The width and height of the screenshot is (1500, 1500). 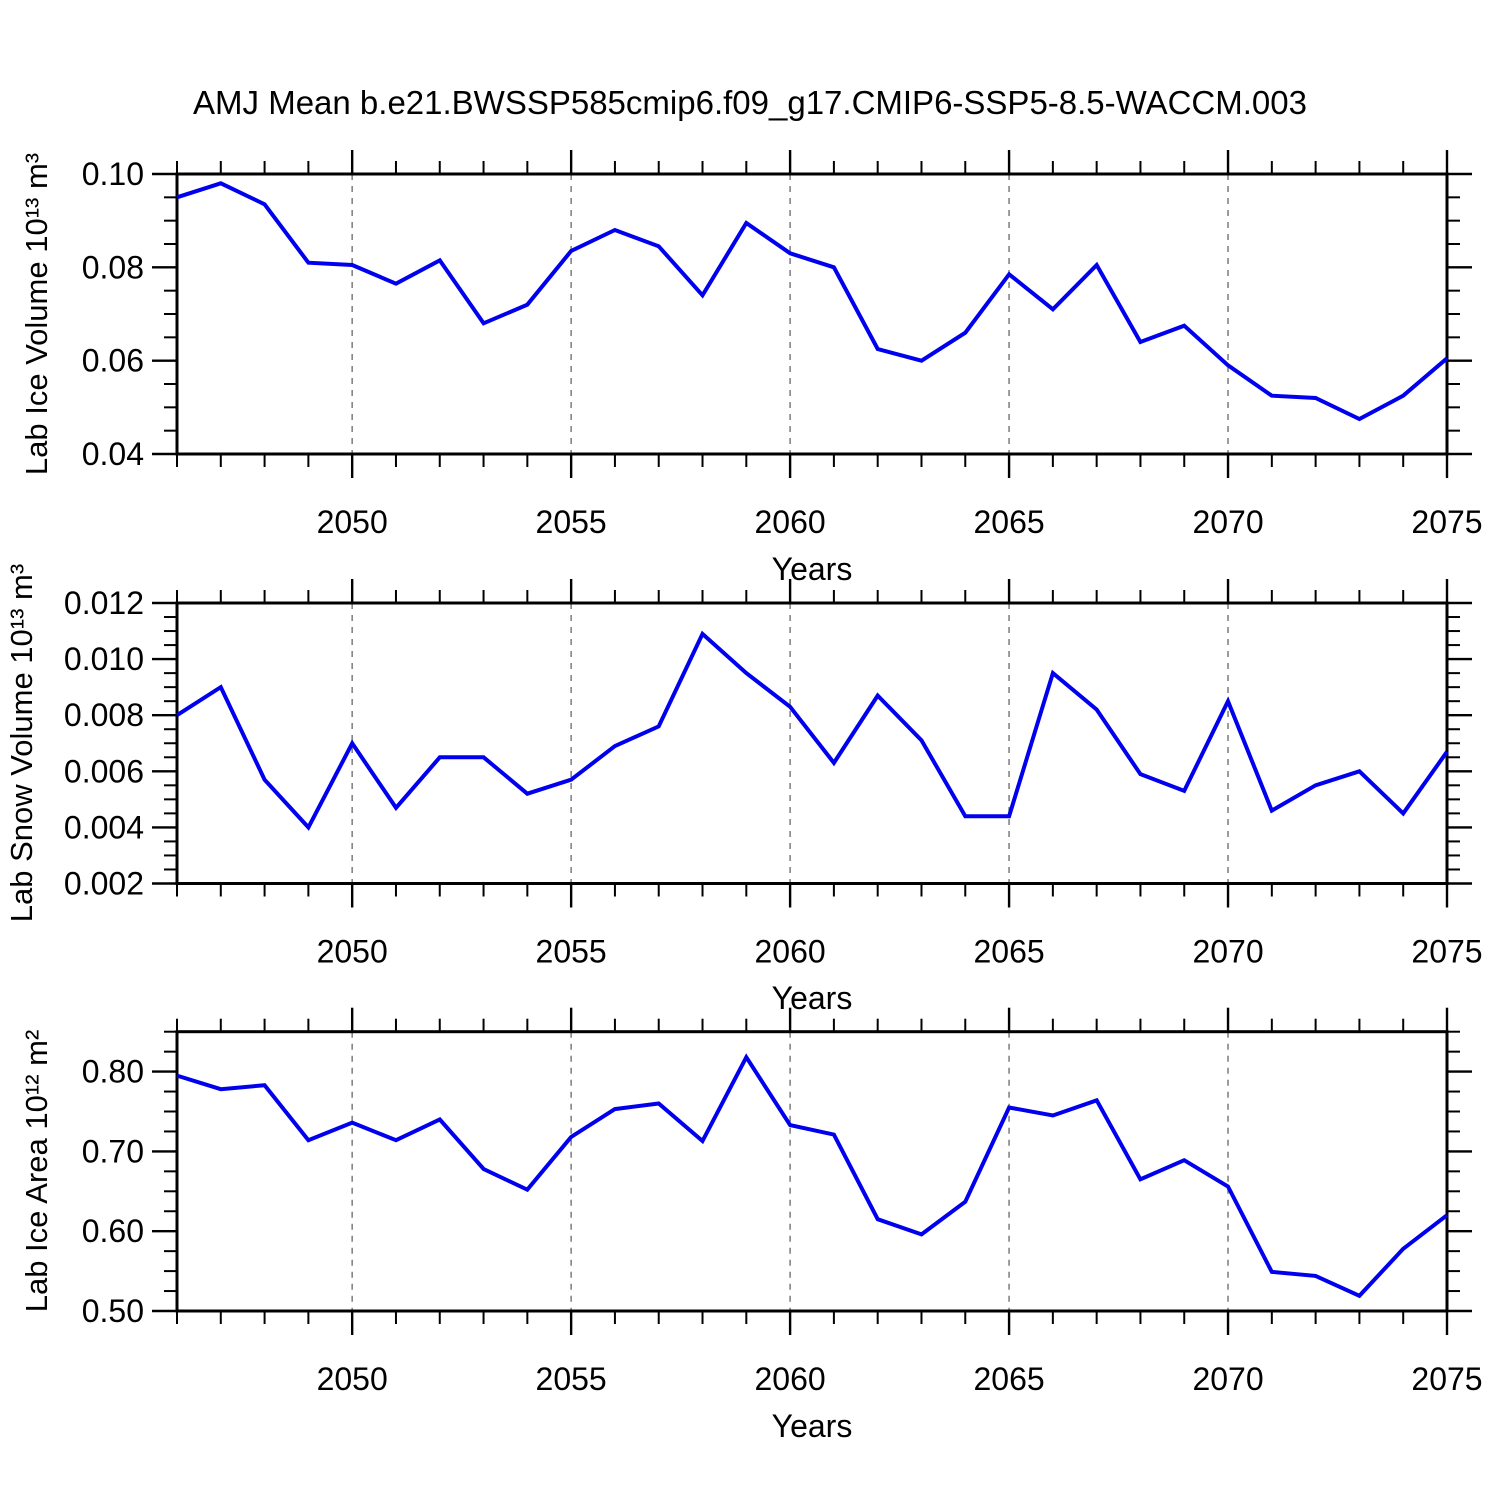 I want to click on panel-2-xtick-label: 2075, so click(x=1446, y=952).